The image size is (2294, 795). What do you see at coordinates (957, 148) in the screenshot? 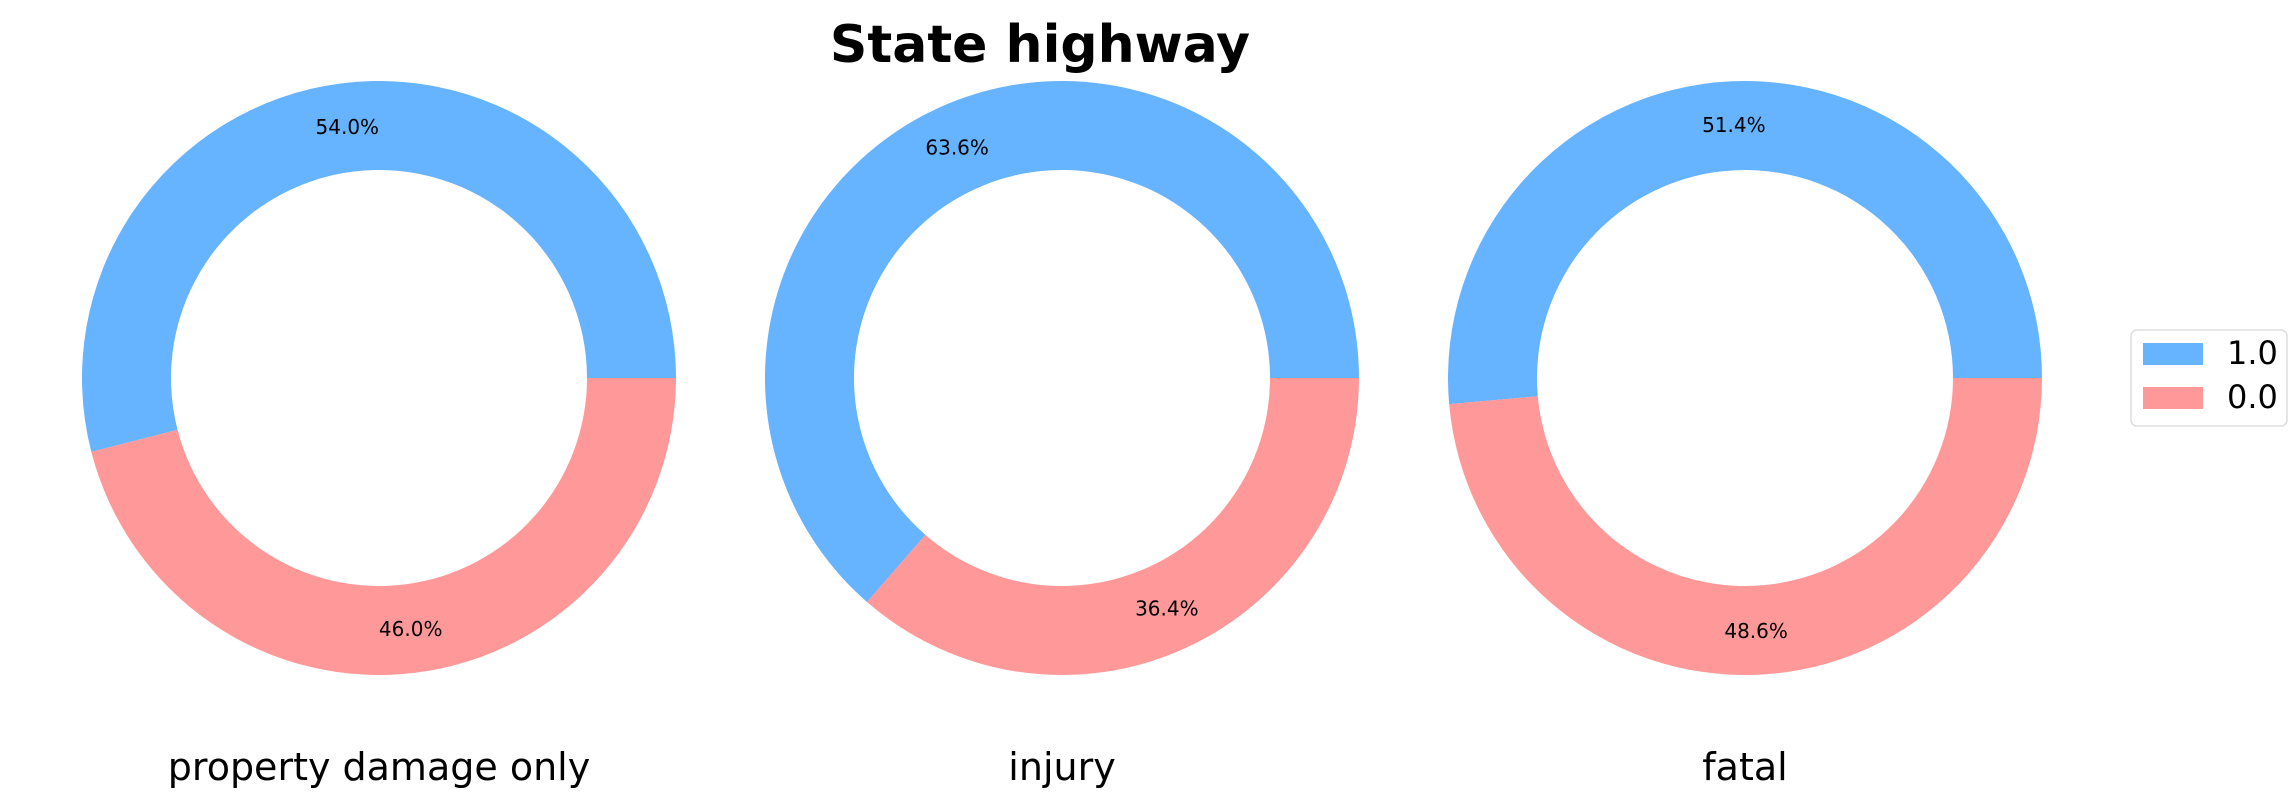
I see `slice-percent-label: 63.6%` at bounding box center [957, 148].